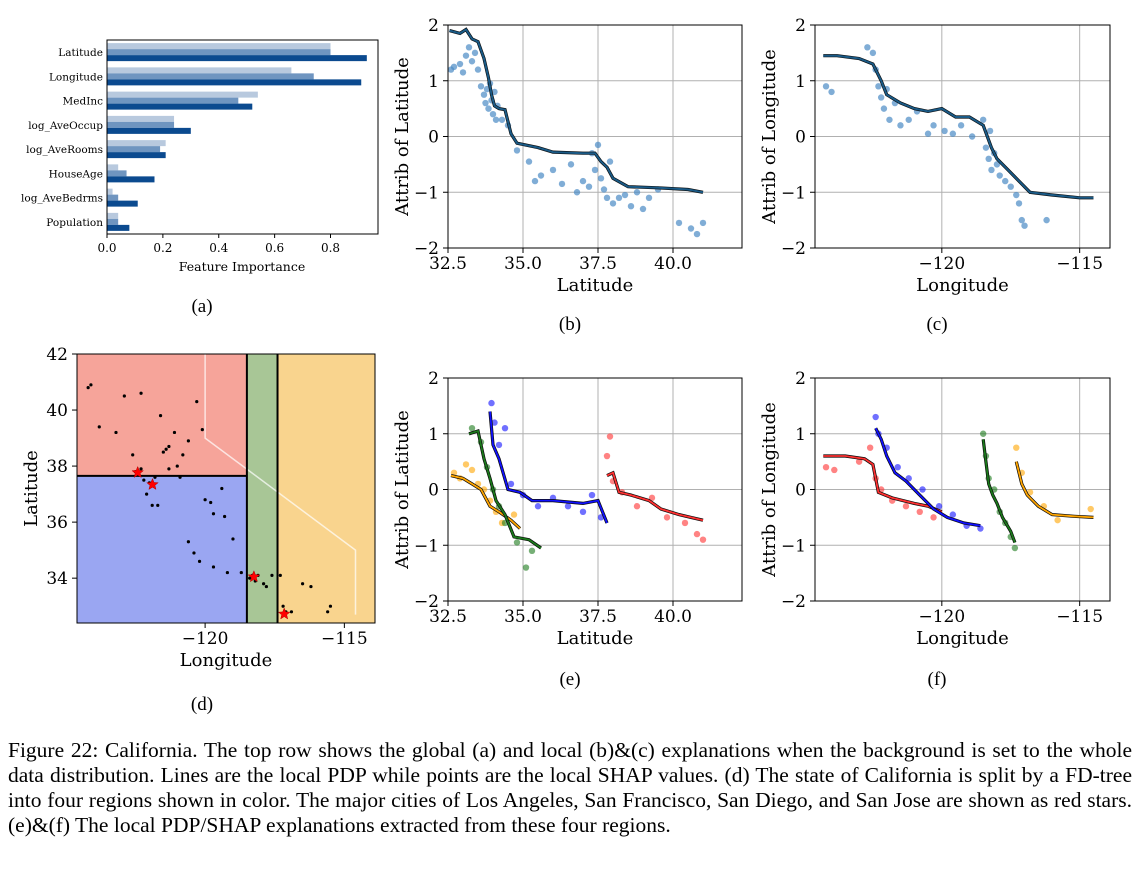 Image resolution: width=1142 pixels, height=876 pixels. I want to click on x-tick-label: 35.0, so click(523, 264).